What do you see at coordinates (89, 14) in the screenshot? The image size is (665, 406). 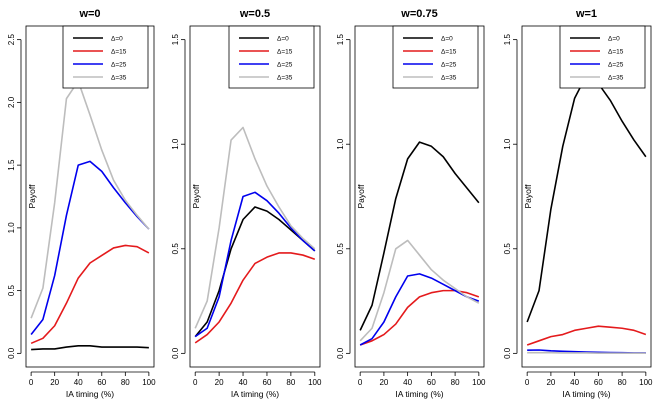 I see `panel-title: w=0` at bounding box center [89, 14].